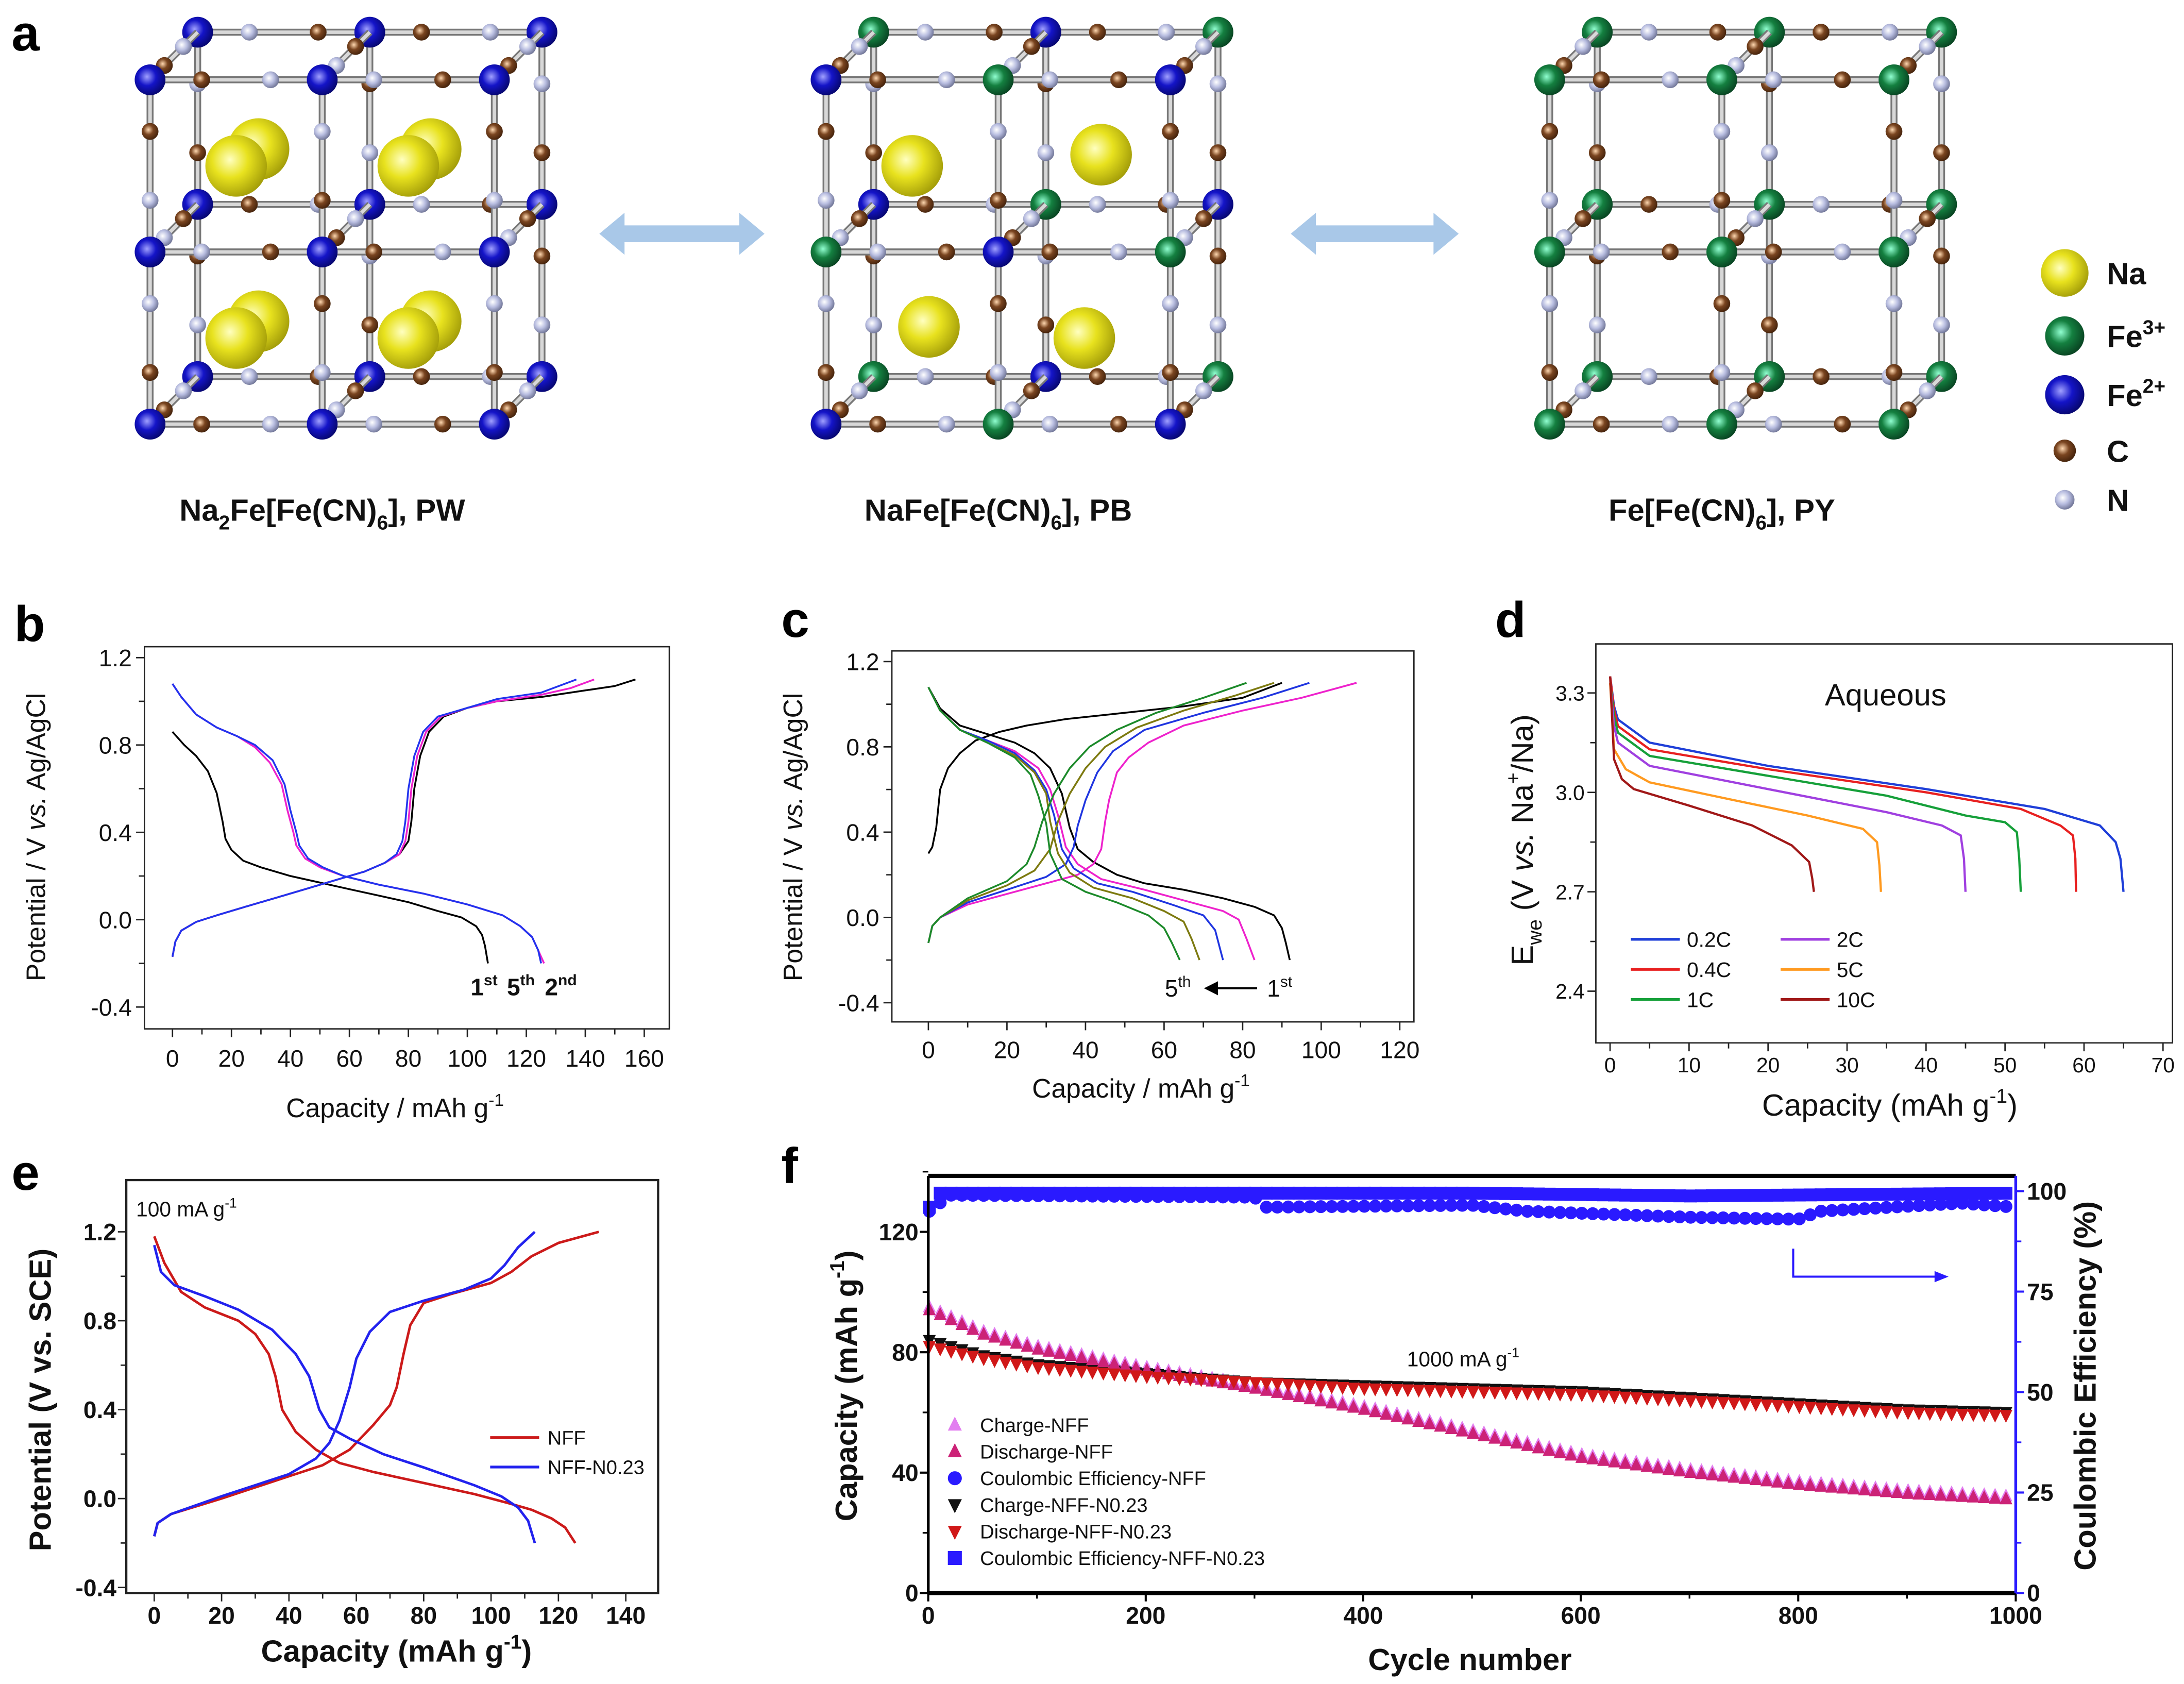 The height and width of the screenshot is (1684, 2184). What do you see at coordinates (1513, 1352) in the screenshot?
I see `current-density-label-part: -1` at bounding box center [1513, 1352].